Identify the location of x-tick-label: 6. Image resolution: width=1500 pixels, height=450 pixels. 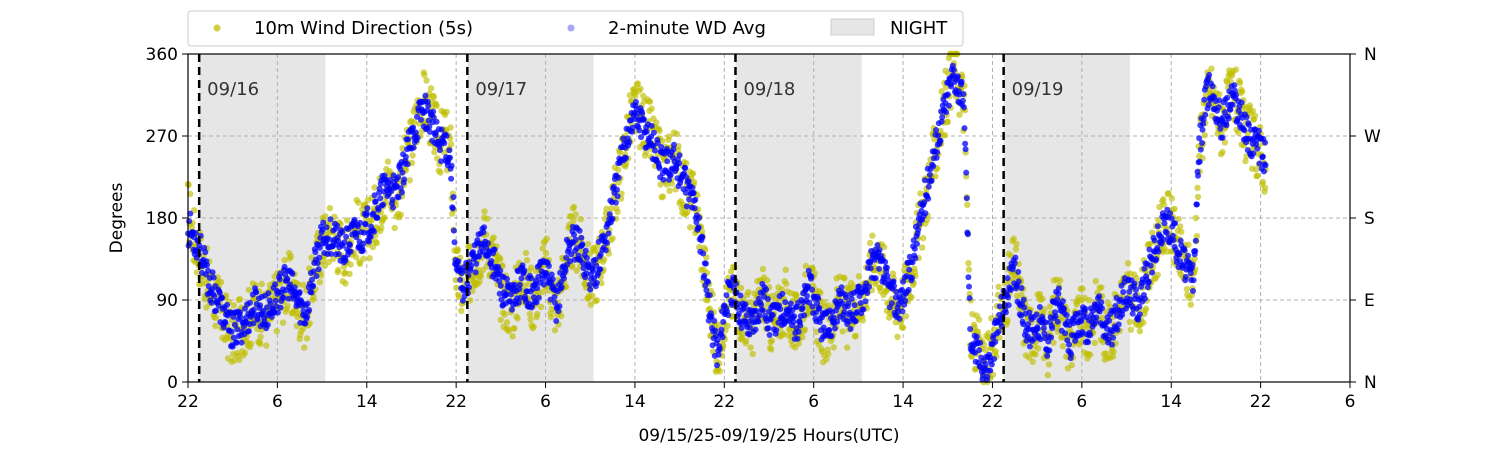
(813, 402).